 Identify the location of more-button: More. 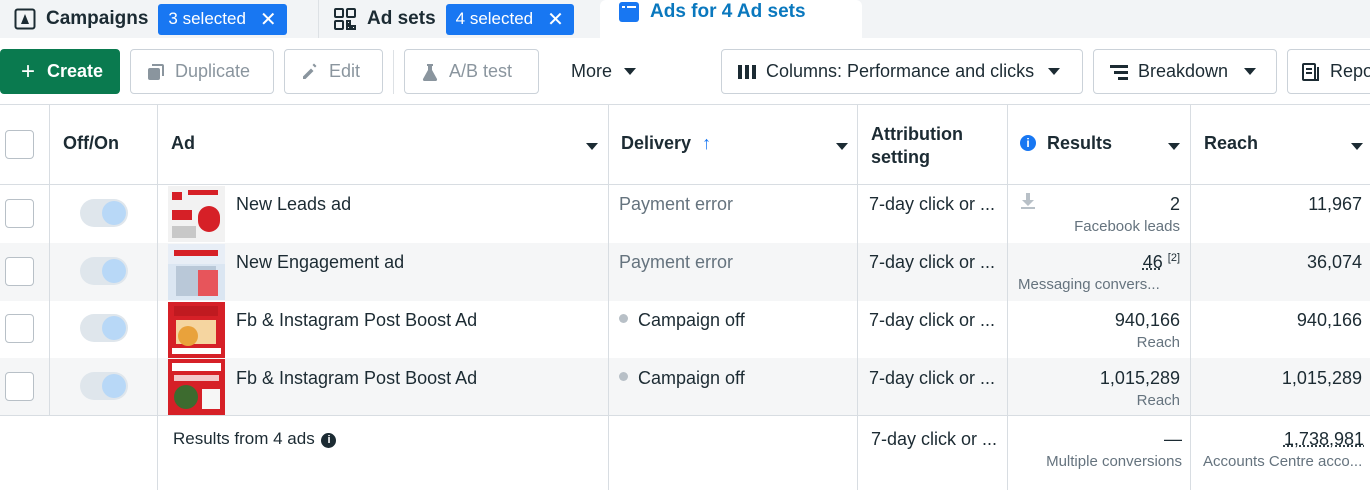
(605, 71).